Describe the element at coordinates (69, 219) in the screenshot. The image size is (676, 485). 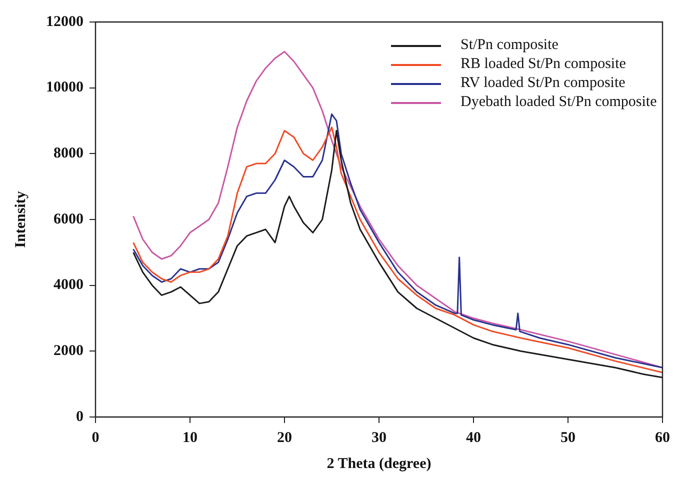
I see `y-tick-label: 6000` at that location.